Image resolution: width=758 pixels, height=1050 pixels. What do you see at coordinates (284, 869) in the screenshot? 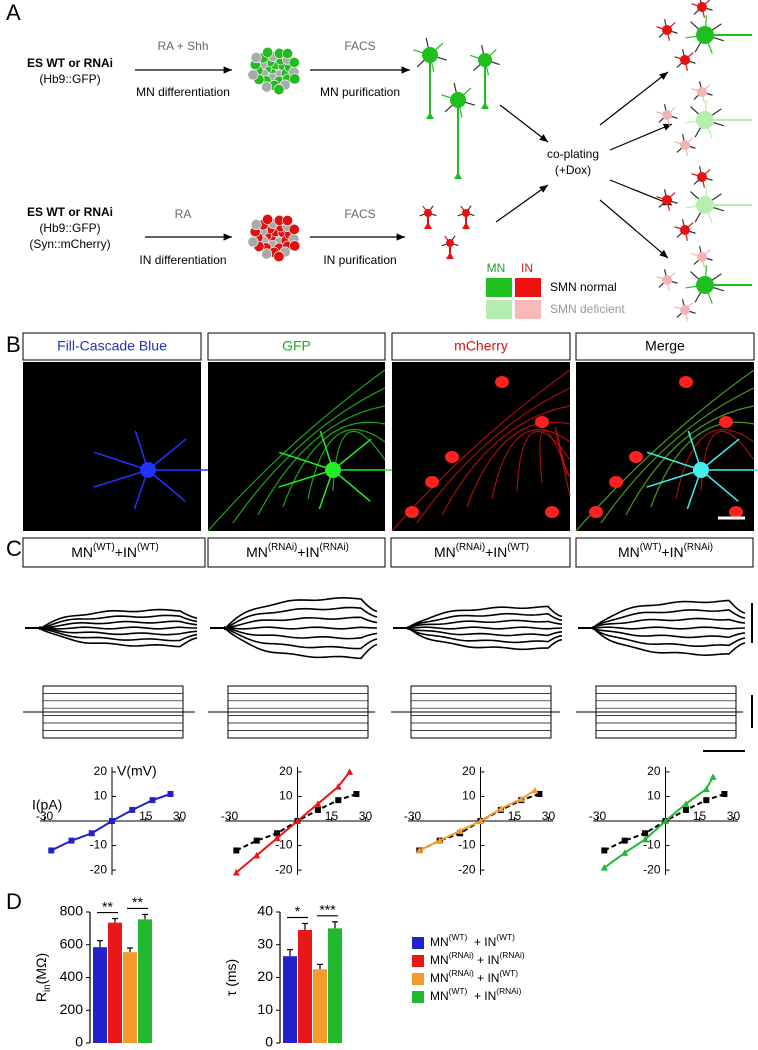
I see `y-tick-label: -20` at bounding box center [284, 869].